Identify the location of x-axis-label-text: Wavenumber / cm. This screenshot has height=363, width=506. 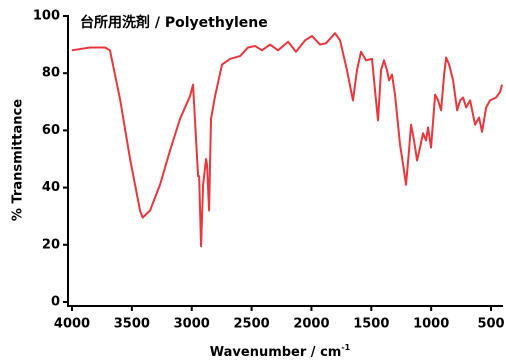
(276, 352).